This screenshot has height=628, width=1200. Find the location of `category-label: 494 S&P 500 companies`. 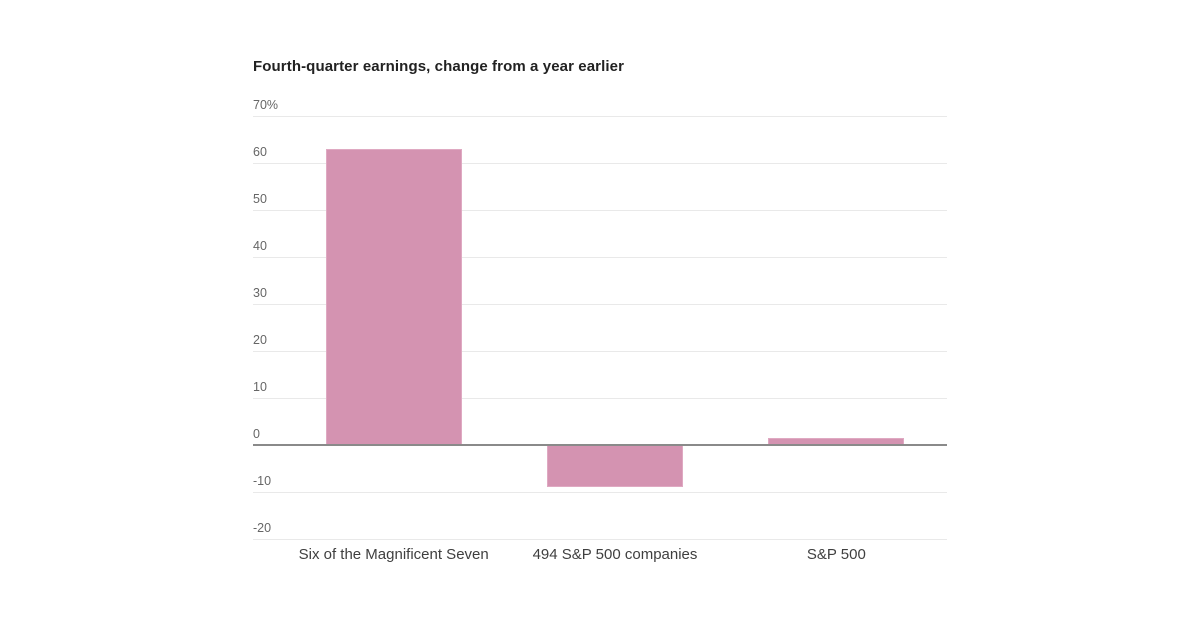

category-label: 494 S&P 500 companies is located at coordinates (615, 554).